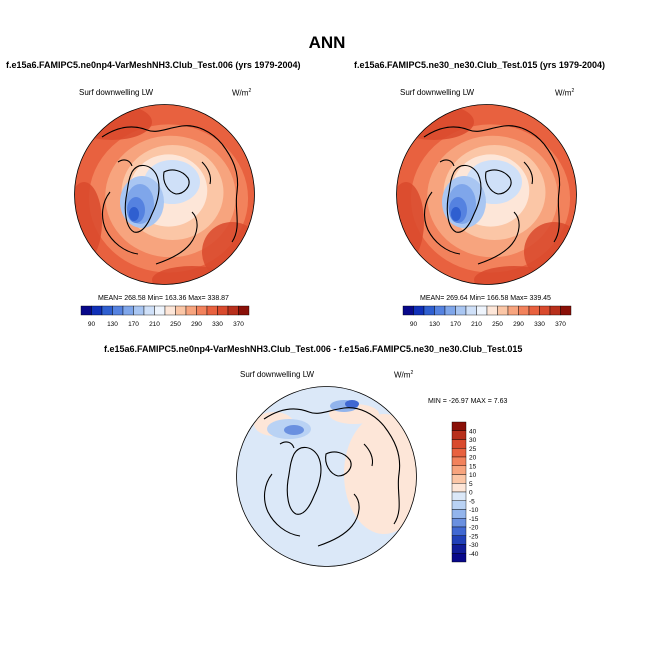  Describe the element at coordinates (476, 324) in the screenshot. I see `colorbar-tick-label: 210` at that location.